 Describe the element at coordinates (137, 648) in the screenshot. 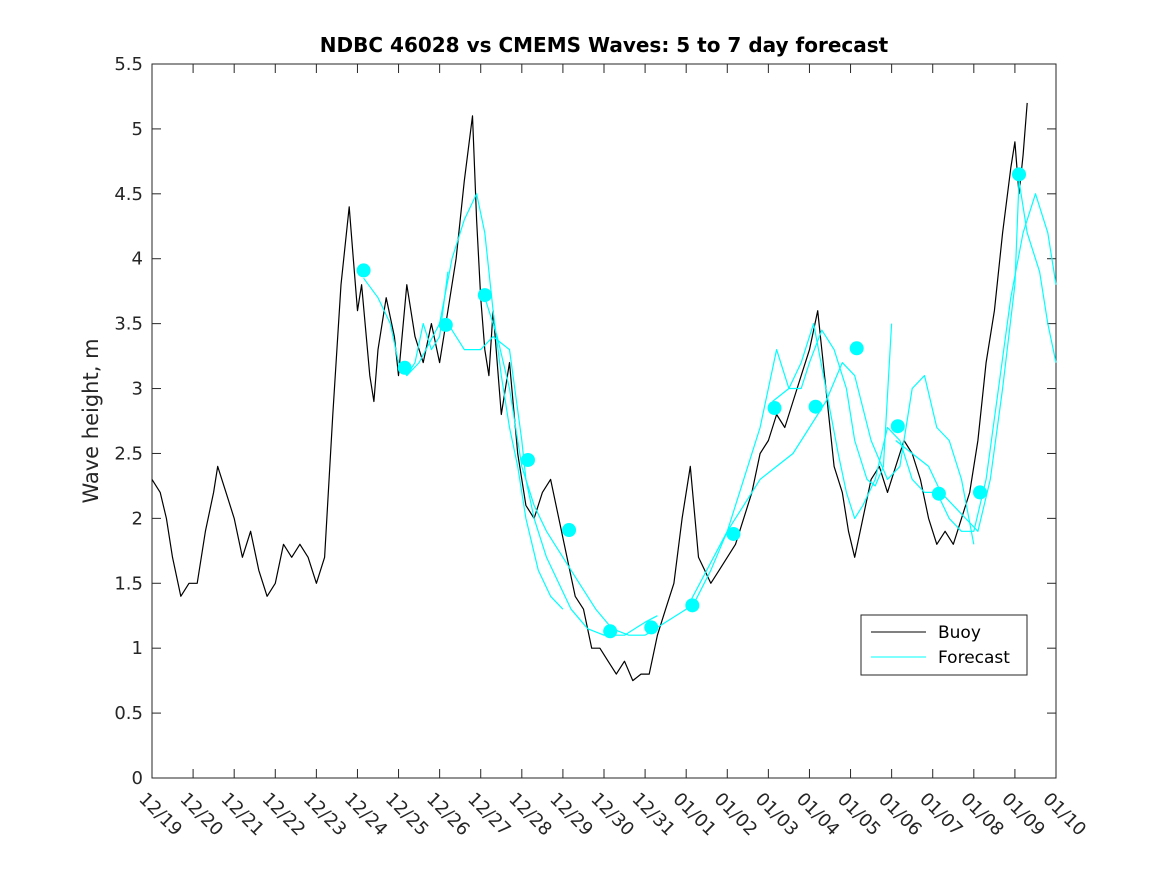

I see `y-tick-label: 1` at that location.